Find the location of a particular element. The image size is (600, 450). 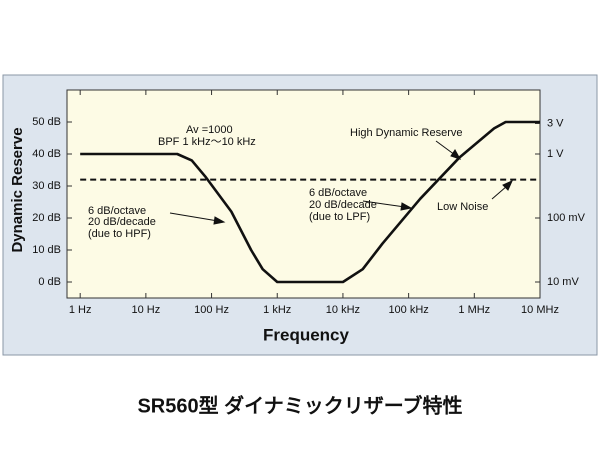

x-tick-label: 1 Hz is located at coordinates (80, 310).